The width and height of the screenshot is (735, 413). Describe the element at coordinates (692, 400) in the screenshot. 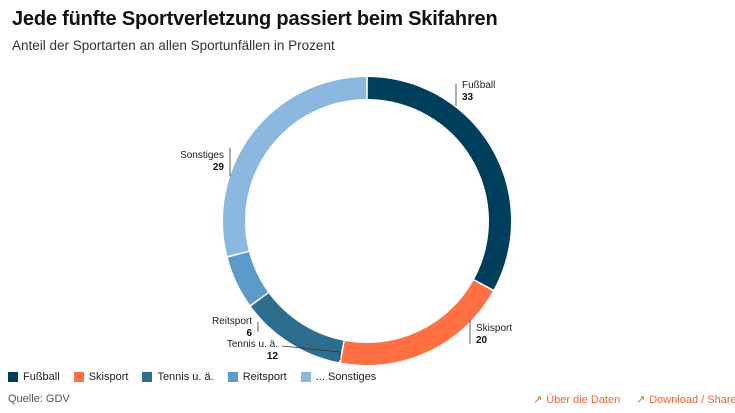

I see `download-share-label: Download / Share` at that location.